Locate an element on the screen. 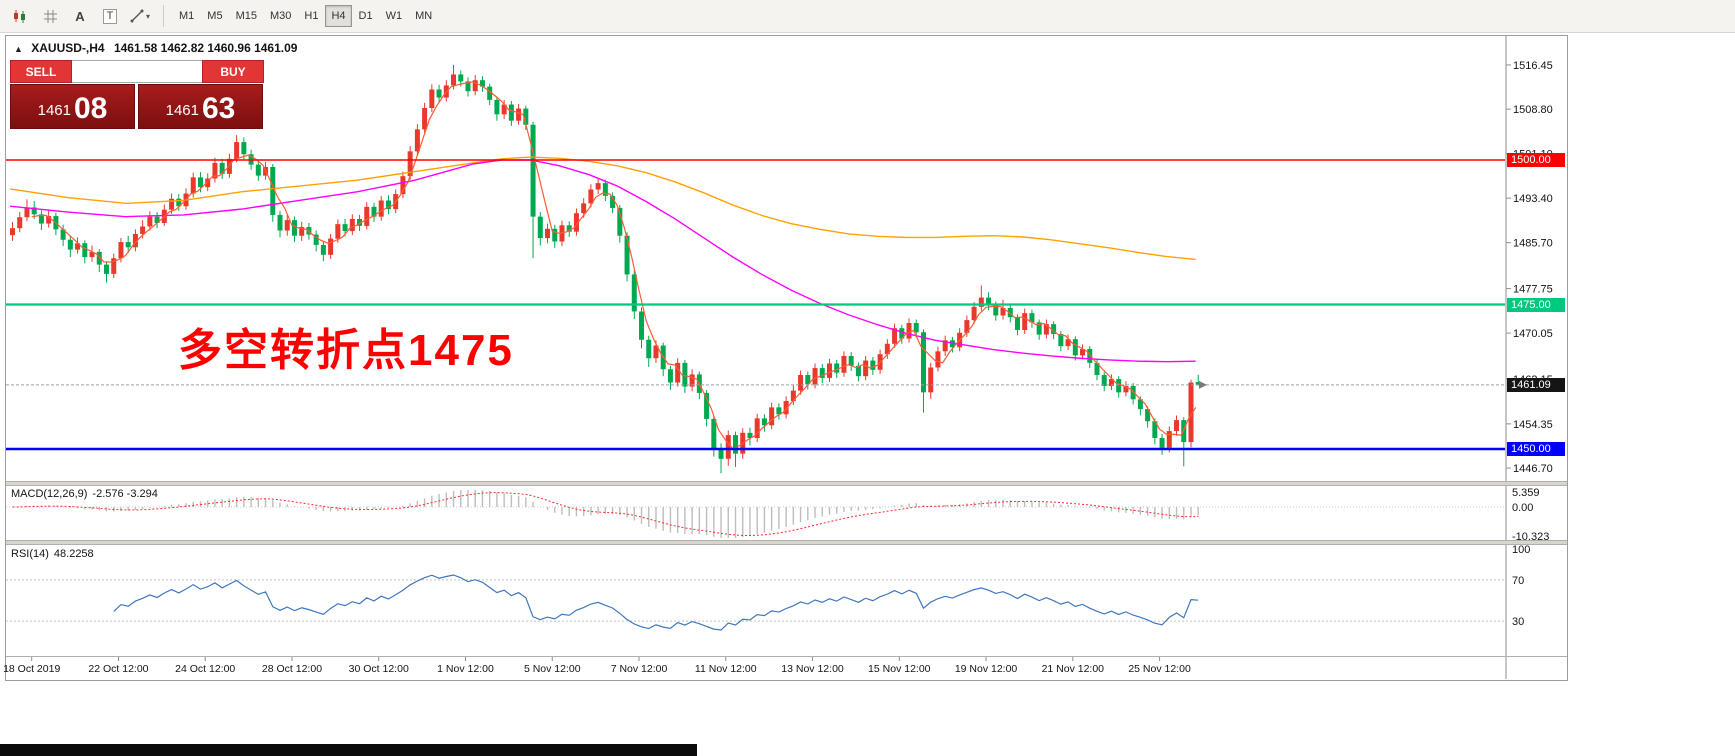 This screenshot has width=1735, height=756. svg-text: 25 Nov 12:00 is located at coordinates (1159, 669).